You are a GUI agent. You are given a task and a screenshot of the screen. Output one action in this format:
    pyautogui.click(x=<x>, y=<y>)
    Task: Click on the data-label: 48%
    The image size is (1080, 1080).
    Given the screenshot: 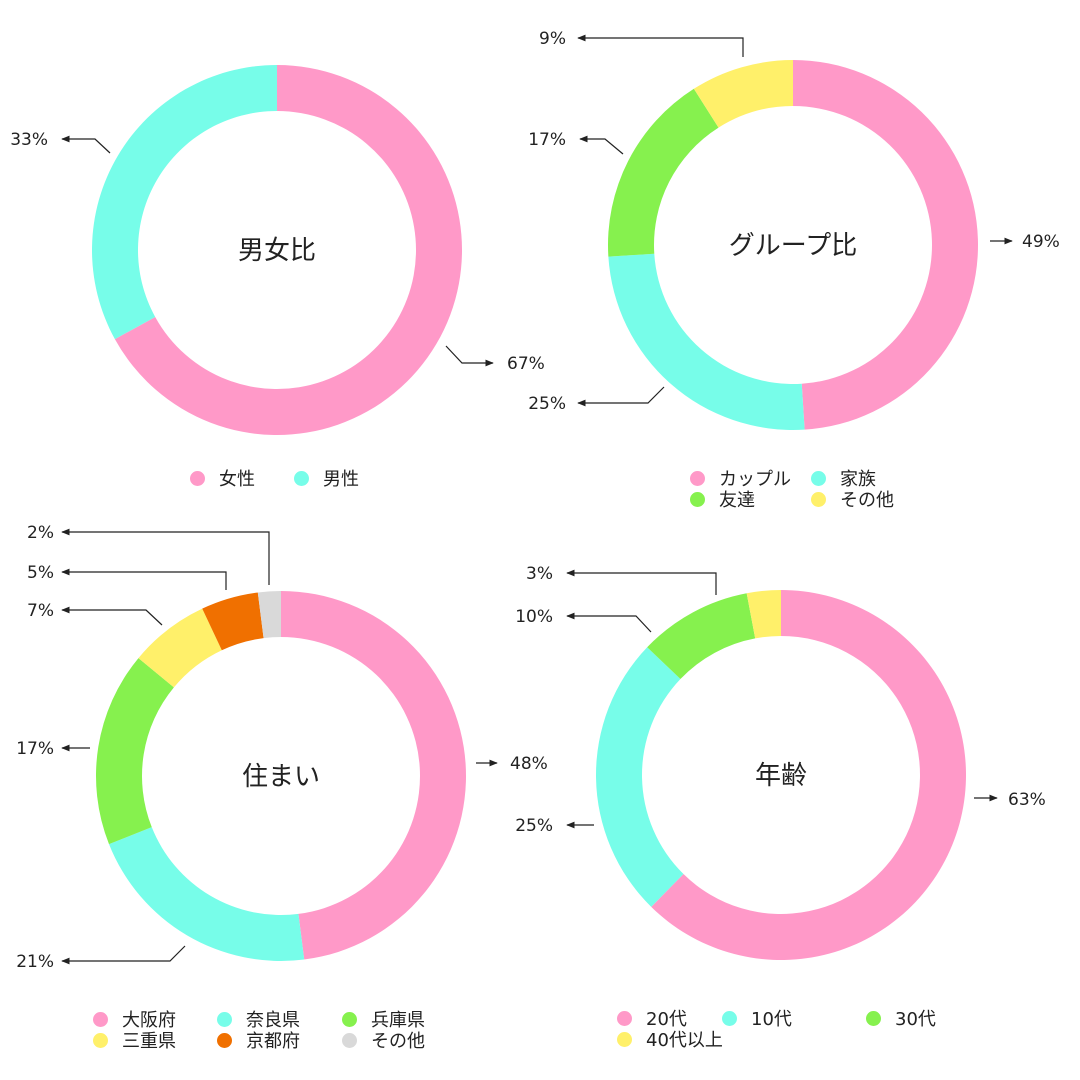 What is the action you would take?
    pyautogui.click(x=529, y=764)
    